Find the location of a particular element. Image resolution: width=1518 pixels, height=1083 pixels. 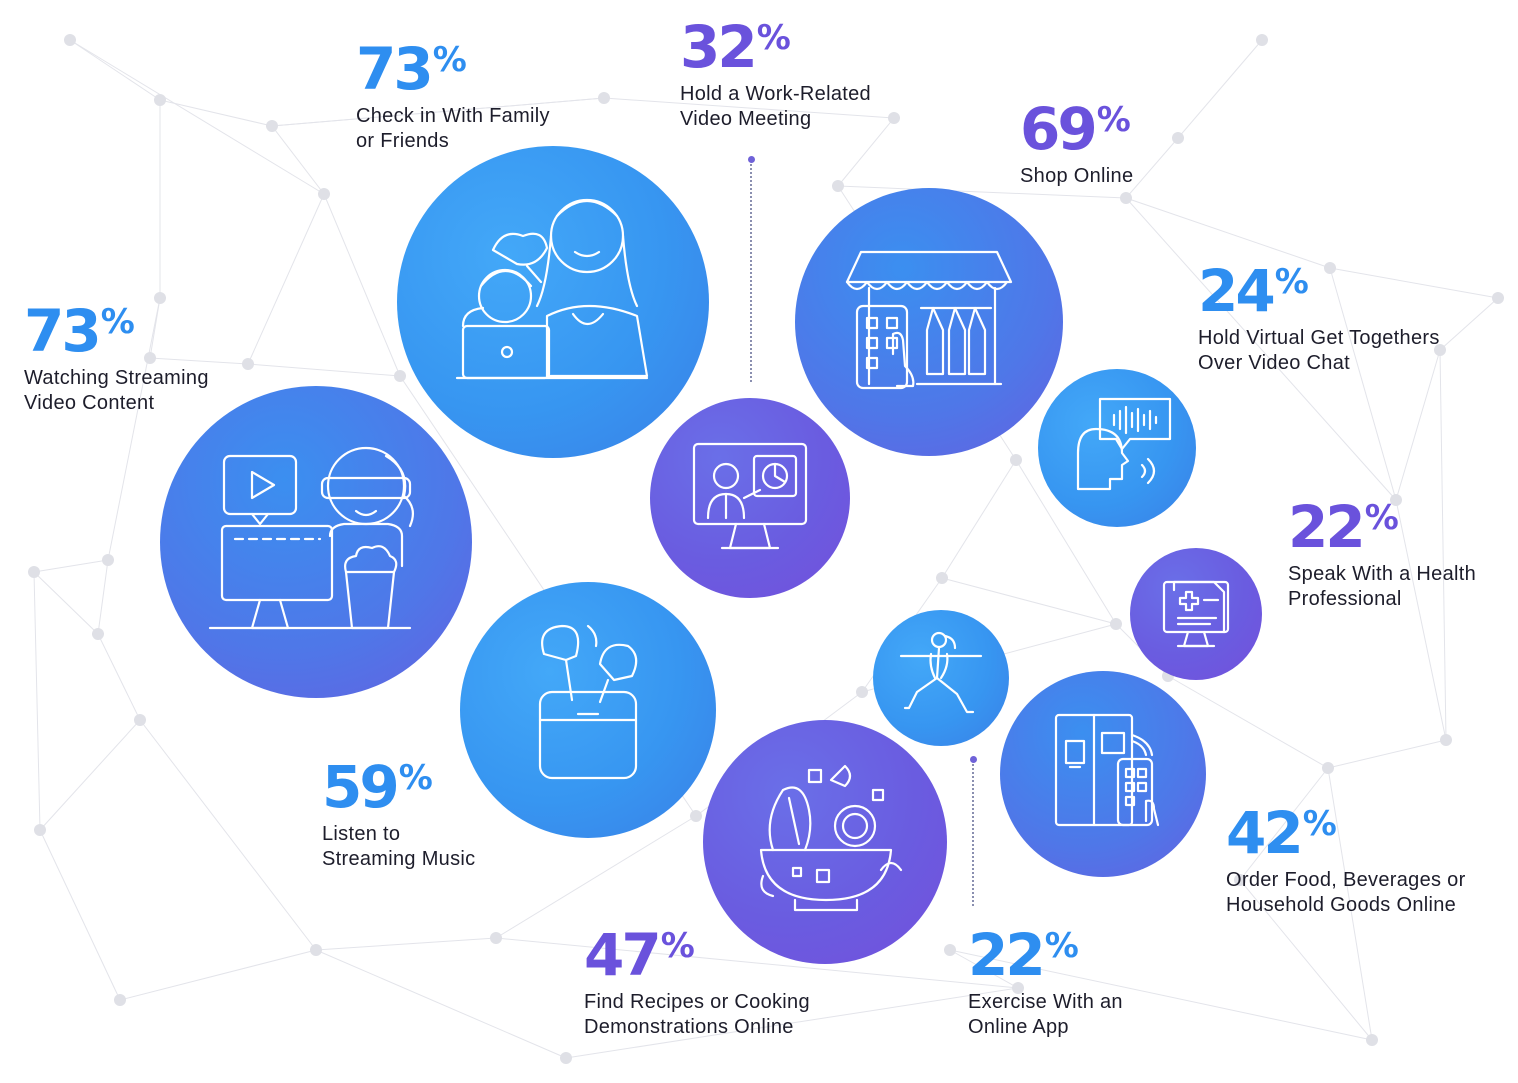

stat-family: 73% Check in With Family or Friends is located at coordinates (453, 97).